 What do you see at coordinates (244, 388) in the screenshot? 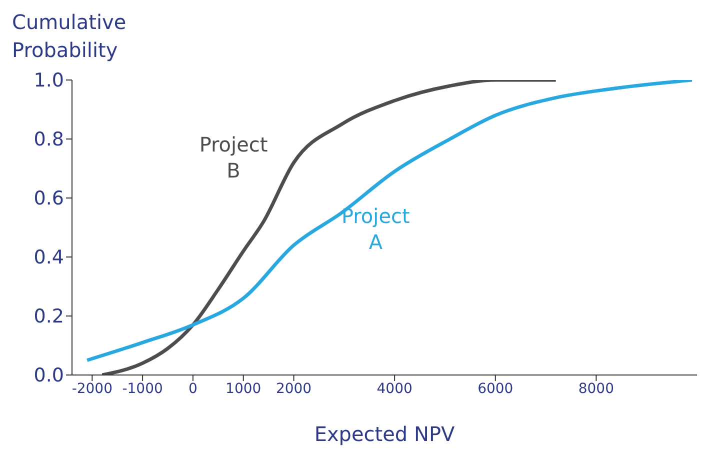
I see `x-tick-label: 1000` at bounding box center [244, 388].